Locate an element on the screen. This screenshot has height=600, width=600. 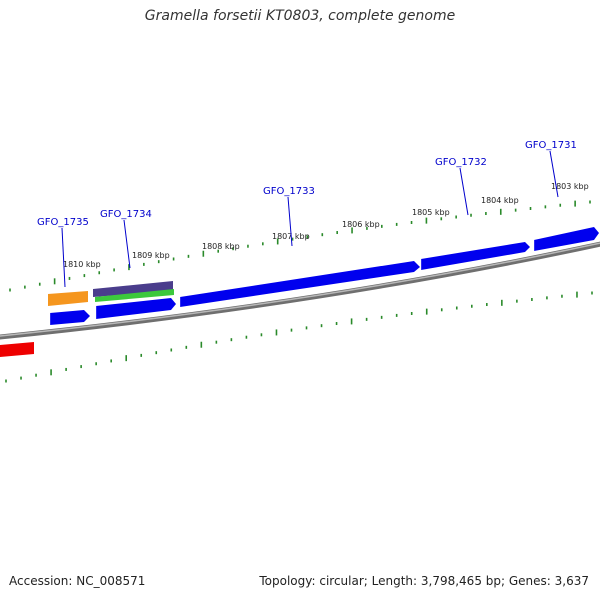
kbp-tick-label: 1806 kbp is located at coordinates (361, 224).